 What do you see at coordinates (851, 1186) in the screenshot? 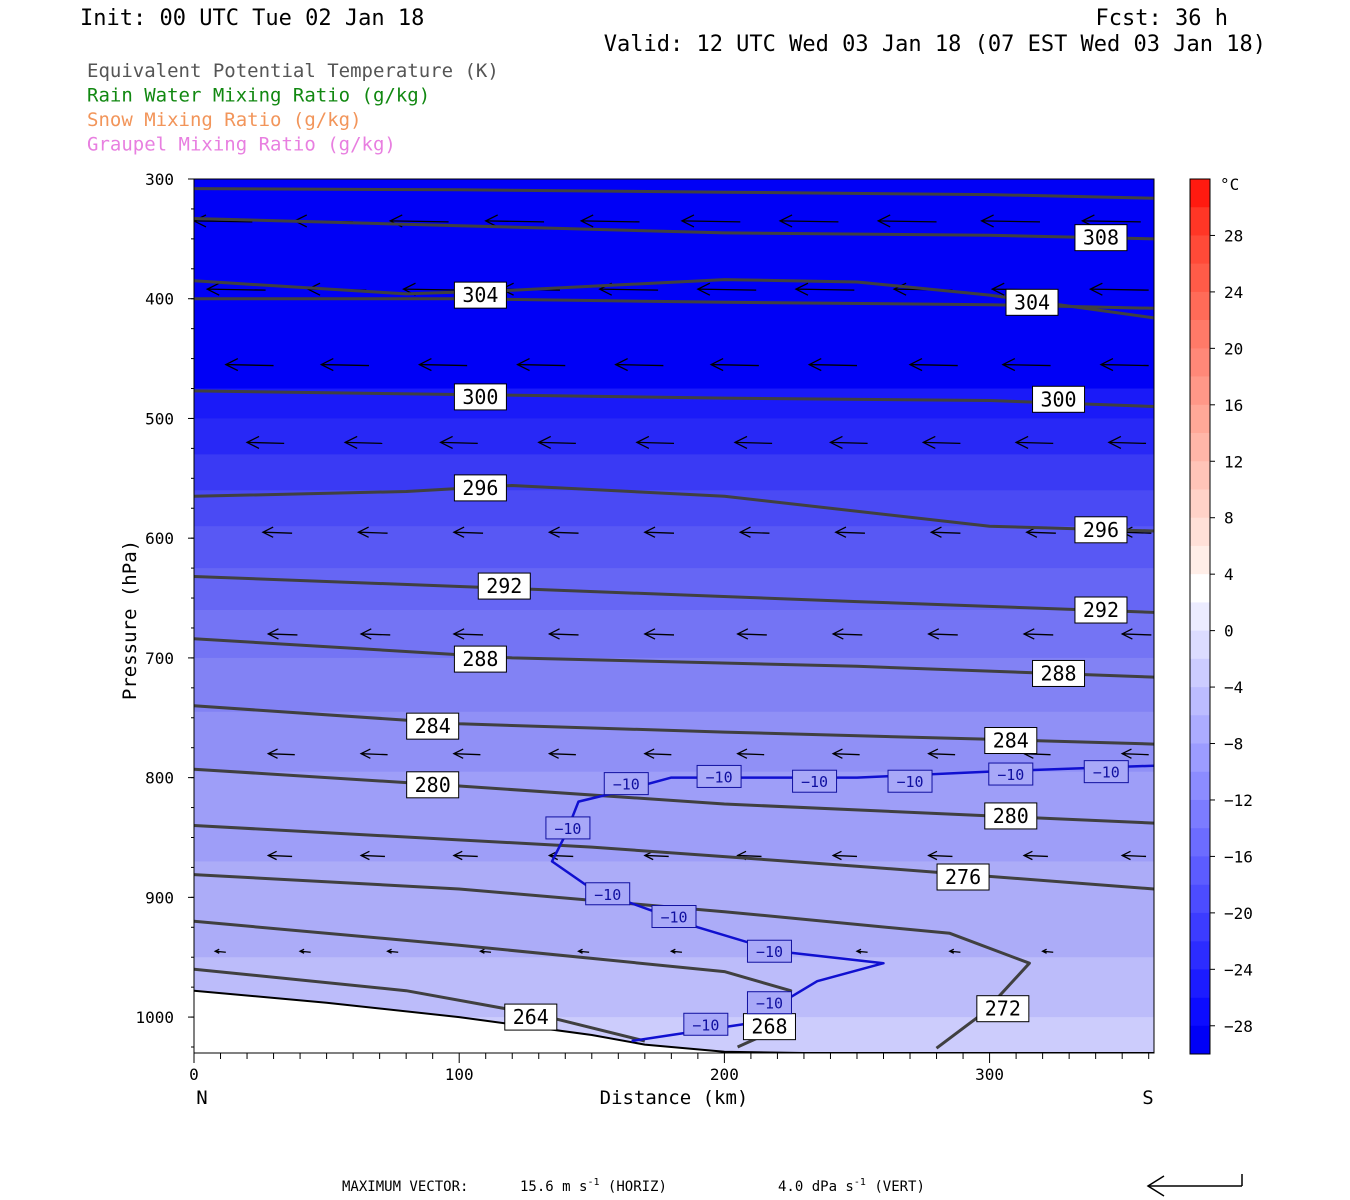
I see `max-vector-vert: 4.0 dPa s-1 (VERT)` at bounding box center [851, 1186].